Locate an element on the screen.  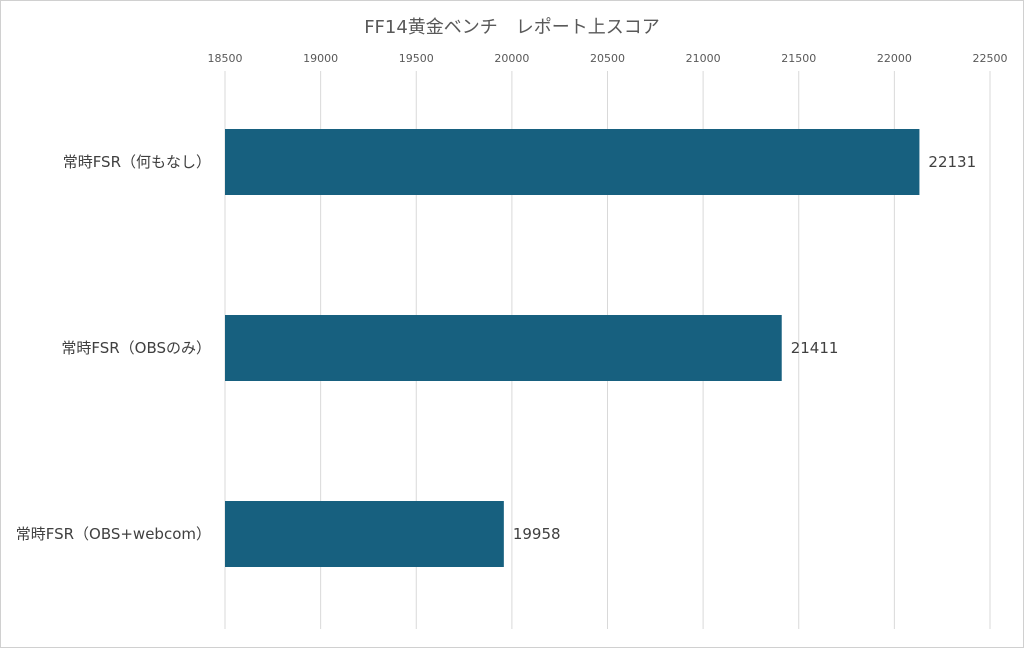
category-label: 常時FSR（何もなし） is located at coordinates (137, 162).